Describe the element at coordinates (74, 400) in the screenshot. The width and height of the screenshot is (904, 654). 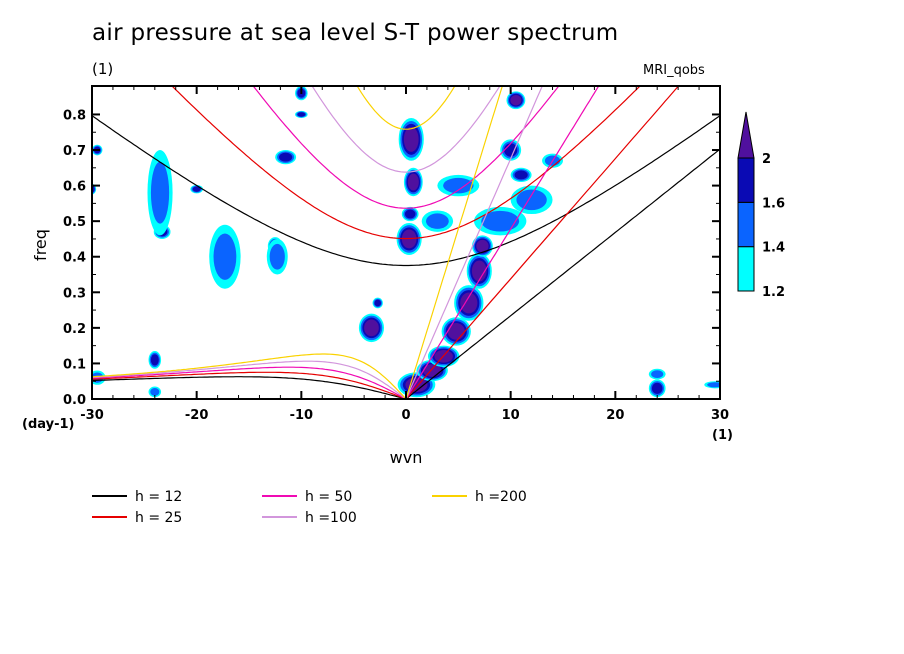
I see `y-tick-label: 0.0` at that location.